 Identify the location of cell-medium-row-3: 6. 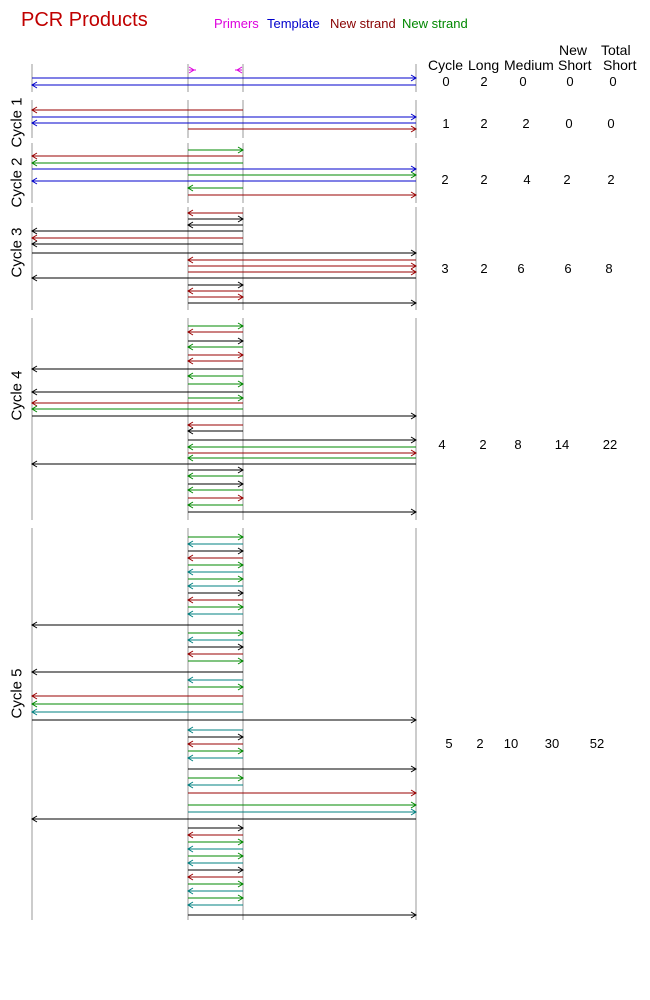
(521, 268).